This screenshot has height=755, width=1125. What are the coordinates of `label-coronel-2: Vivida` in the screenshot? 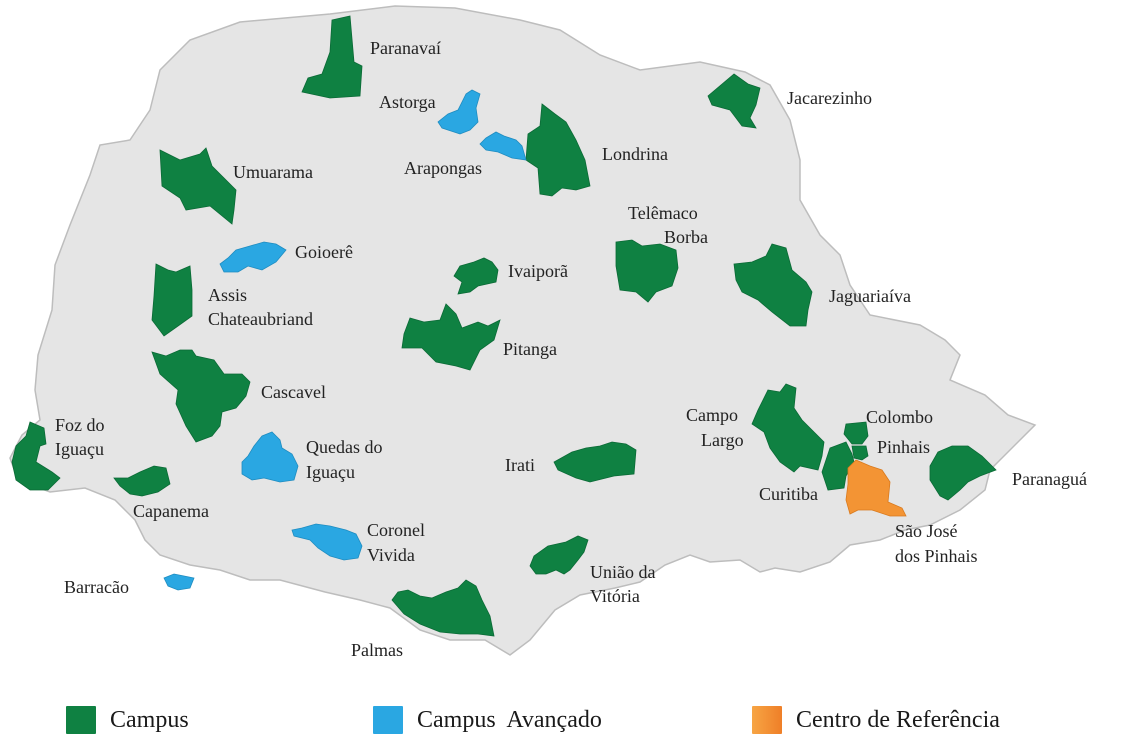 It's located at (391, 555).